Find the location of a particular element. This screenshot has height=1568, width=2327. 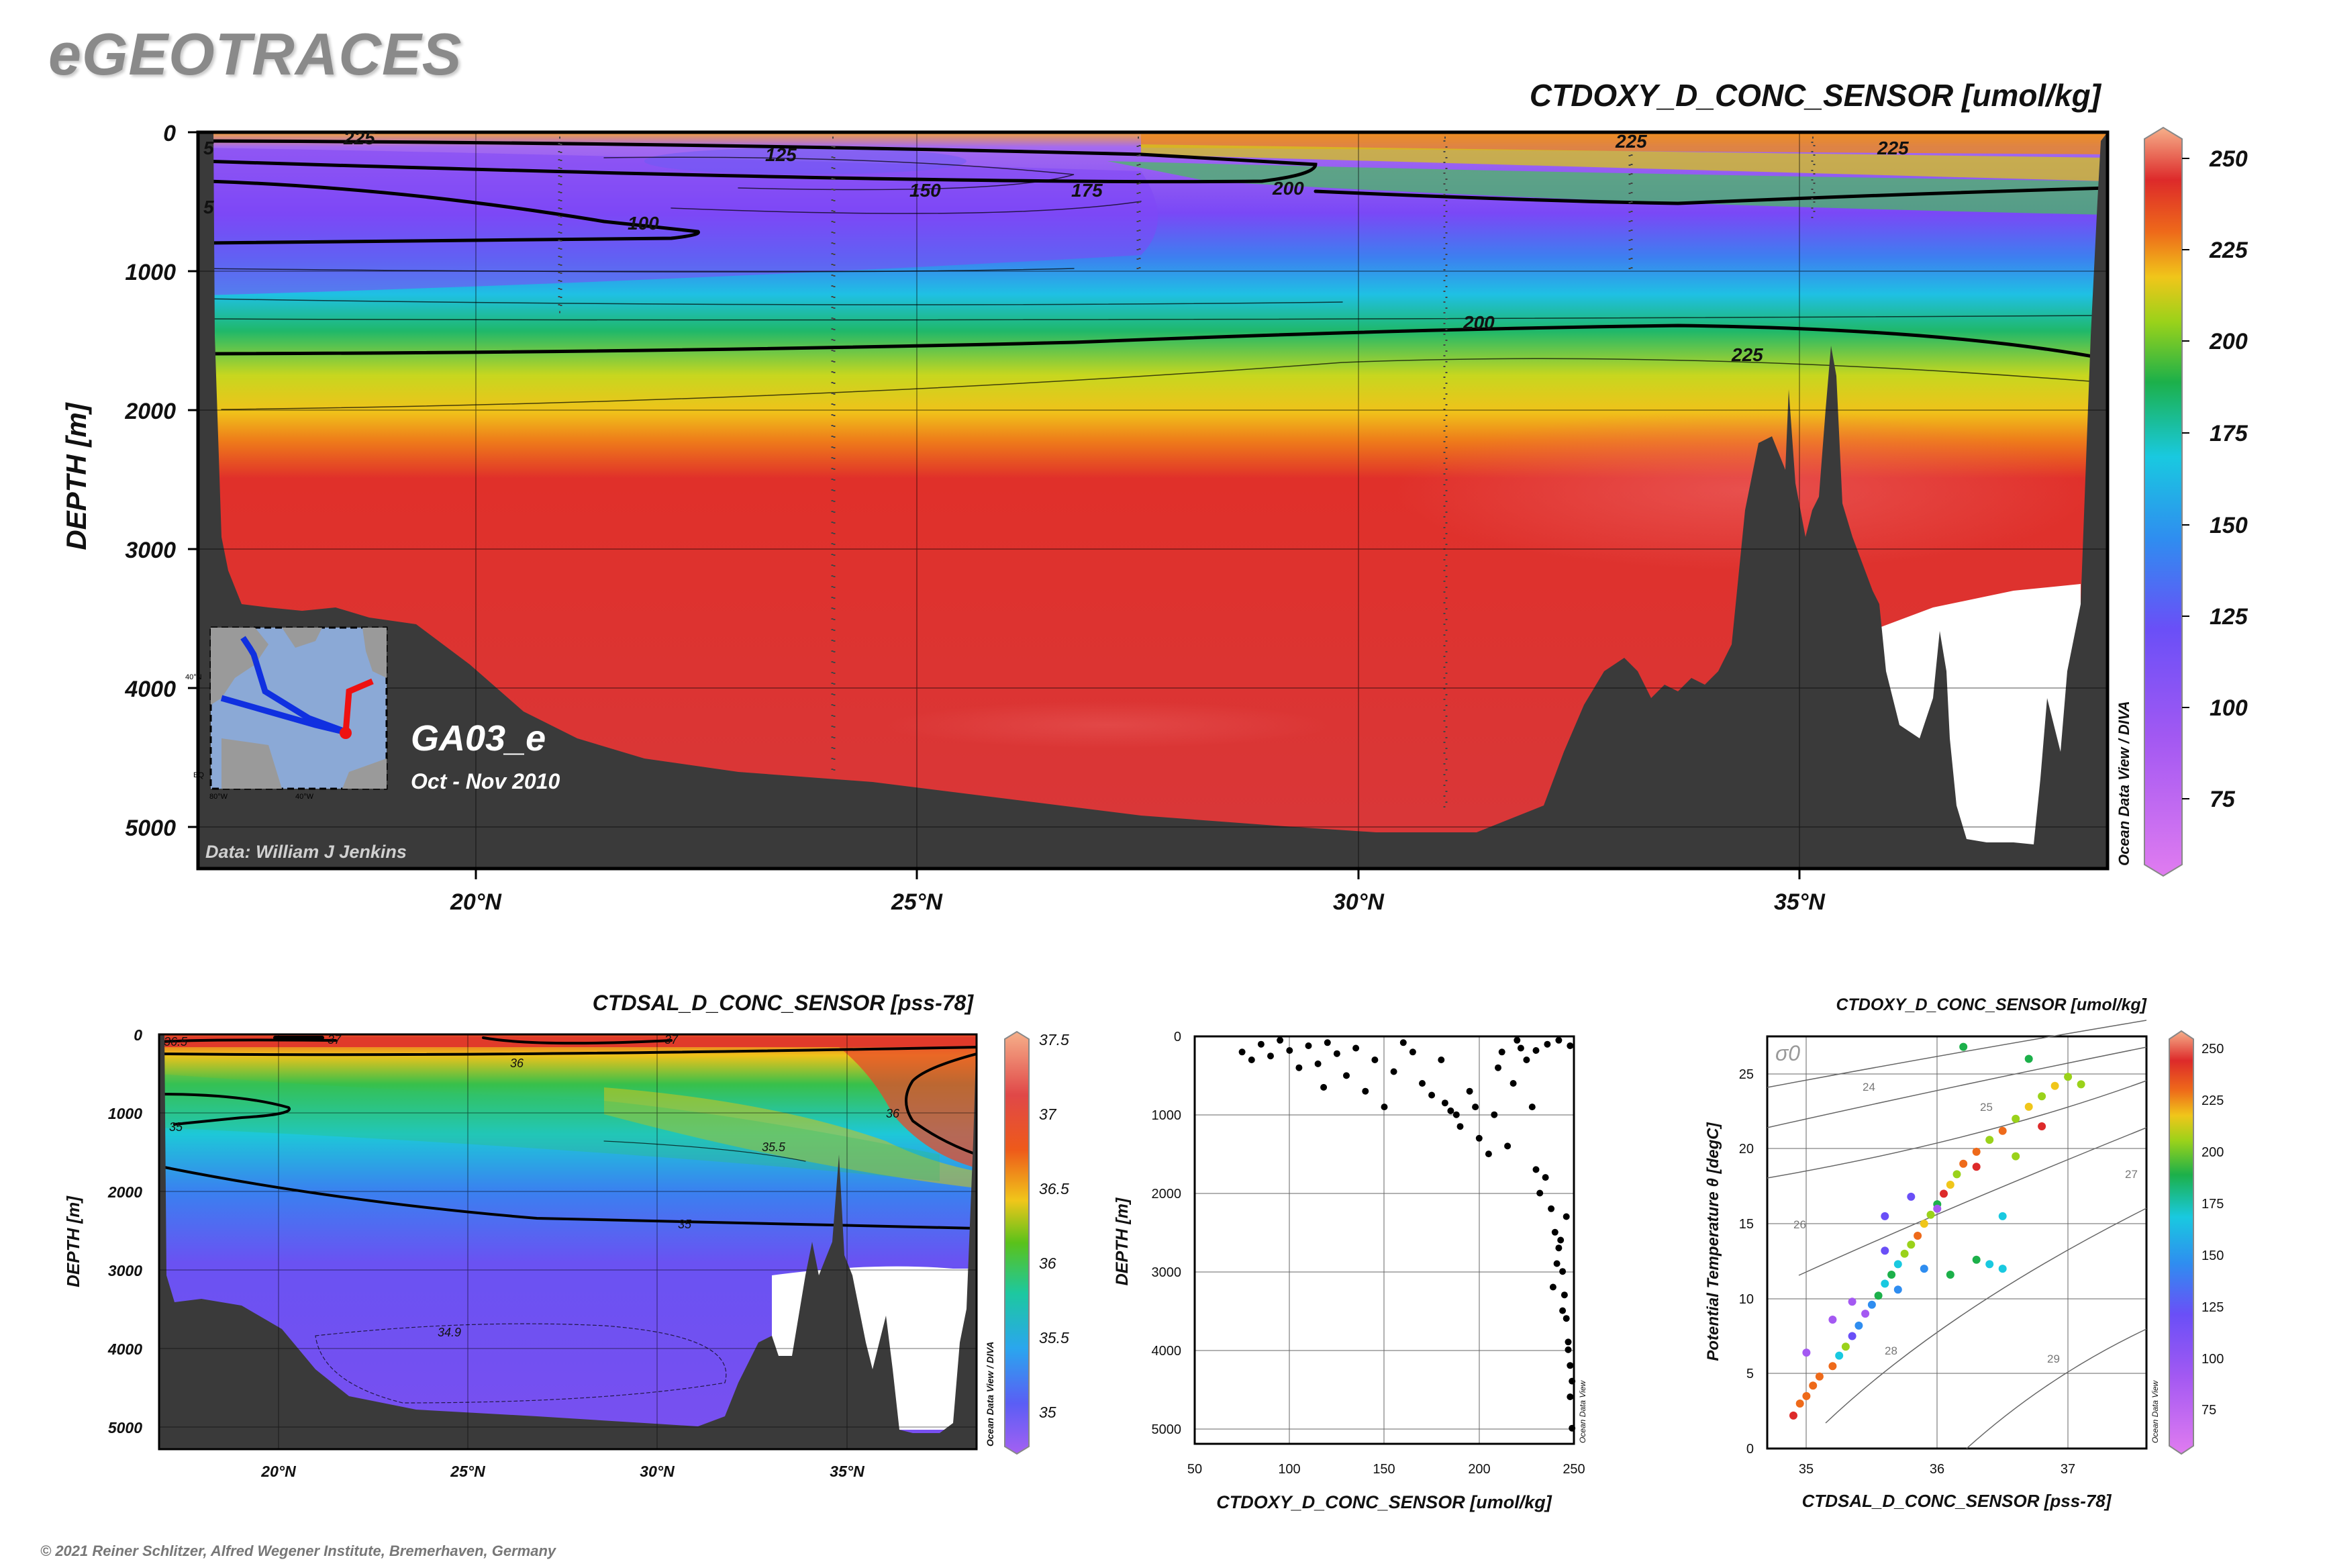

colorbar-tick: 150 is located at coordinates (2212, 1255).